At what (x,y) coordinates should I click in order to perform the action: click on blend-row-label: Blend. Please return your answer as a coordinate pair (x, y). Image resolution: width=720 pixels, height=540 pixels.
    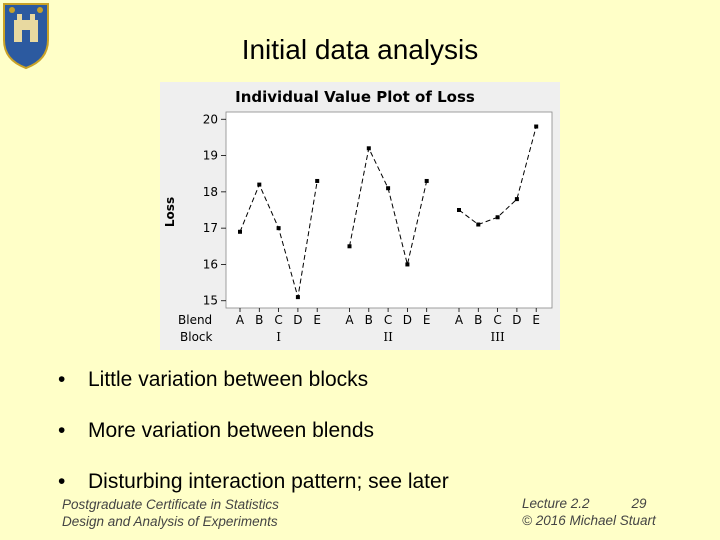
    Looking at the image, I should click on (195, 320).